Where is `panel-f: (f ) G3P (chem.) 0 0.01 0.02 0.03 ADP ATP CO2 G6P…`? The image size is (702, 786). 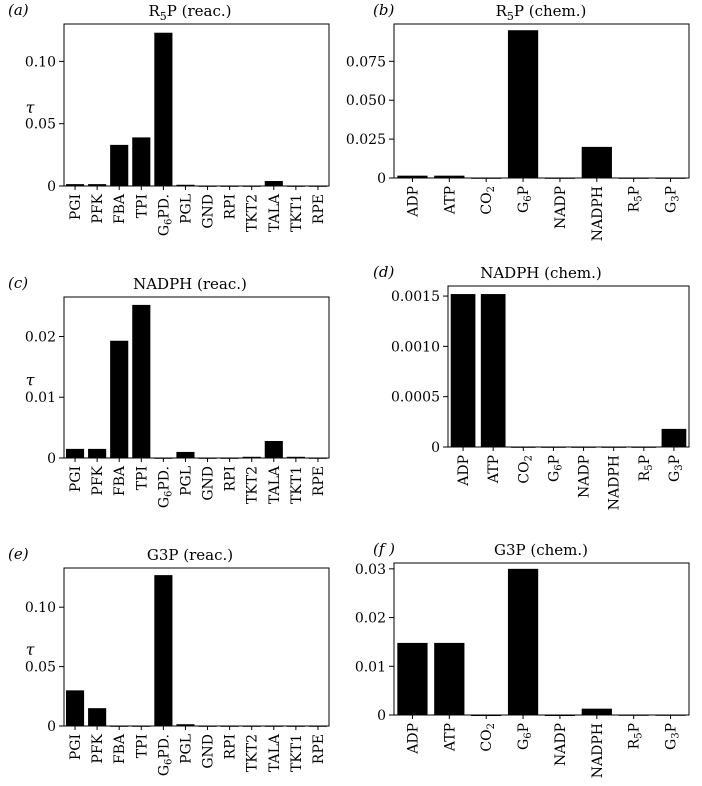 panel-f: (f ) G3P (chem.) 0 0.01 0.02 0.03 ADP ATP CO2 G6P… is located at coordinates (522, 659).